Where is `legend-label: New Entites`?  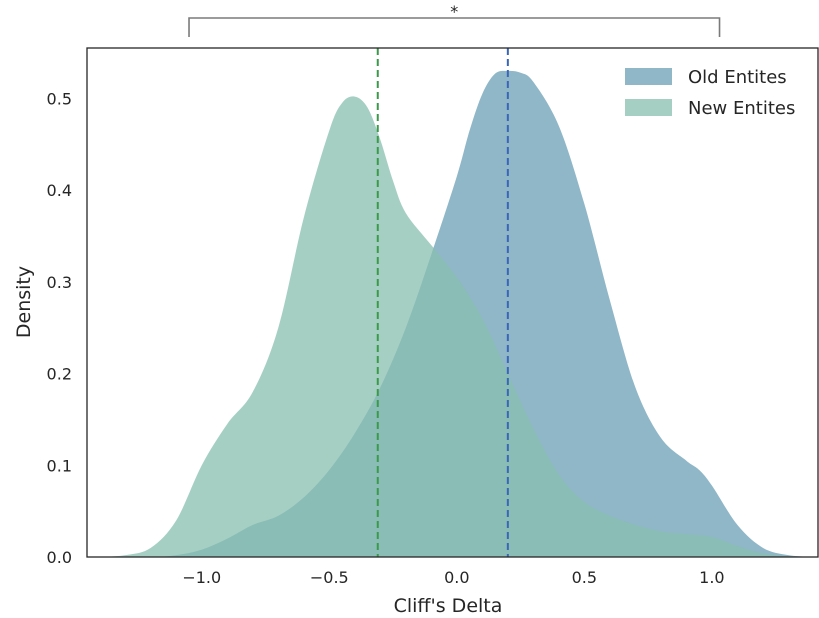 legend-label: New Entites is located at coordinates (741, 108).